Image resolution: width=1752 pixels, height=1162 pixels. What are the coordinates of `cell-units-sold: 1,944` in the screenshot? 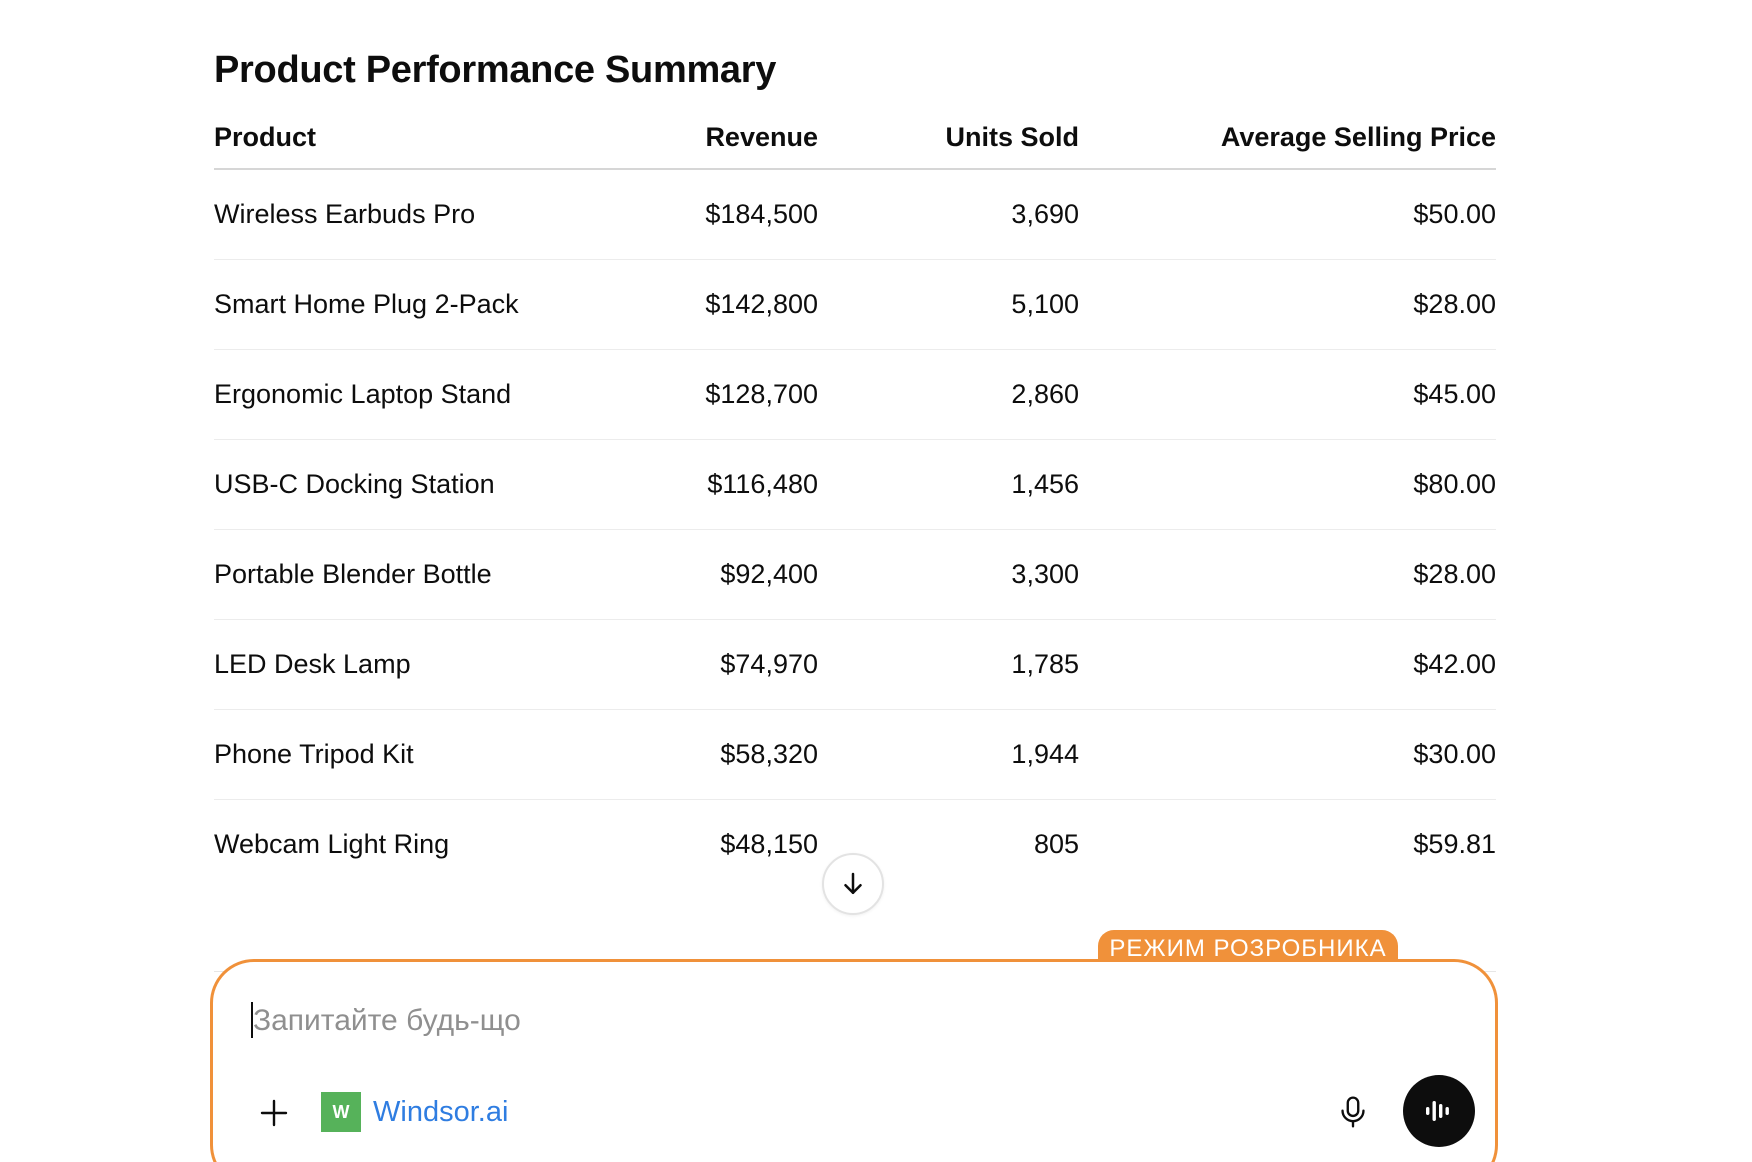 It's located at (948, 754).